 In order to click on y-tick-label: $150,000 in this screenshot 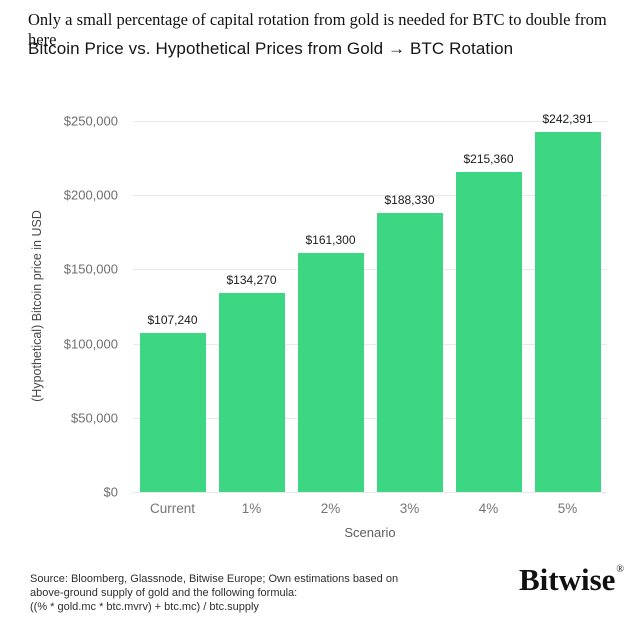, I will do `click(90, 269)`.